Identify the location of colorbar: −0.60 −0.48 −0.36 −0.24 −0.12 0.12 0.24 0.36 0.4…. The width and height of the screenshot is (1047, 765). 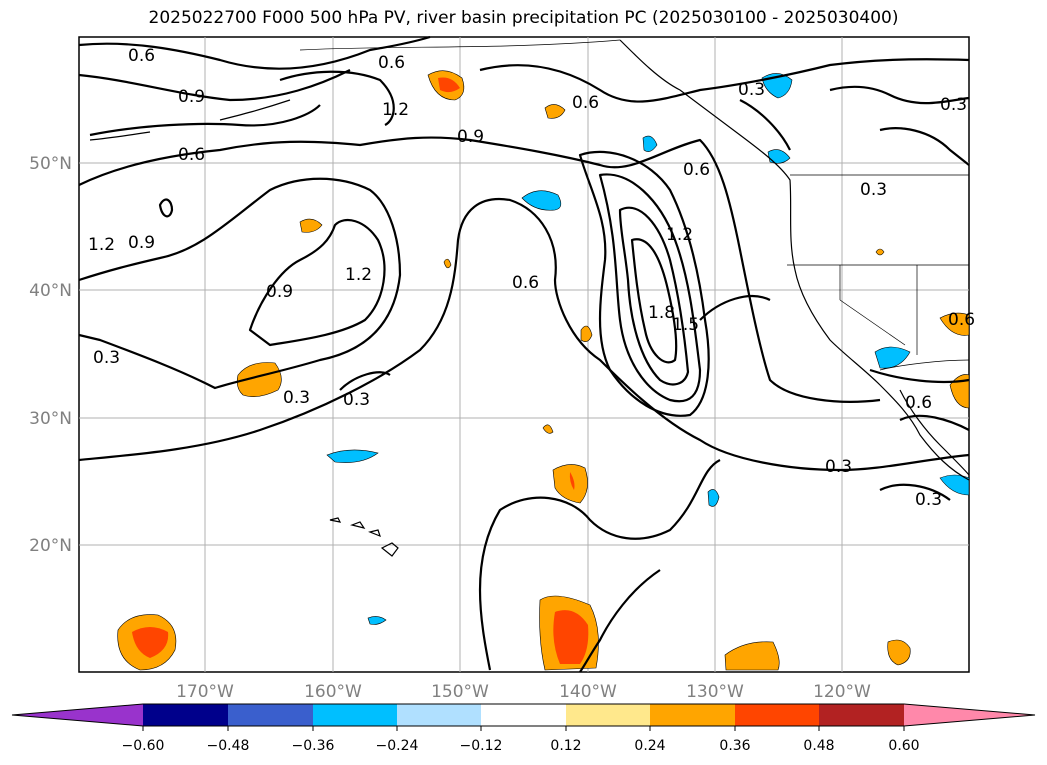
(523, 728).